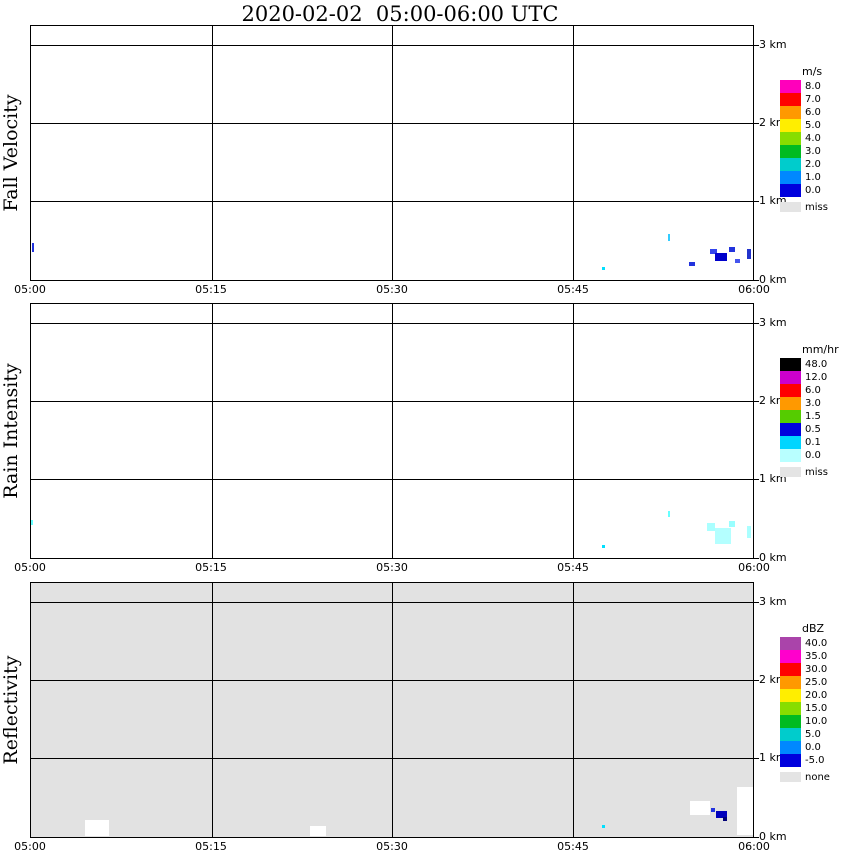 This screenshot has height=868, width=850. I want to click on colorbar-entry: 15.0, so click(815, 708).